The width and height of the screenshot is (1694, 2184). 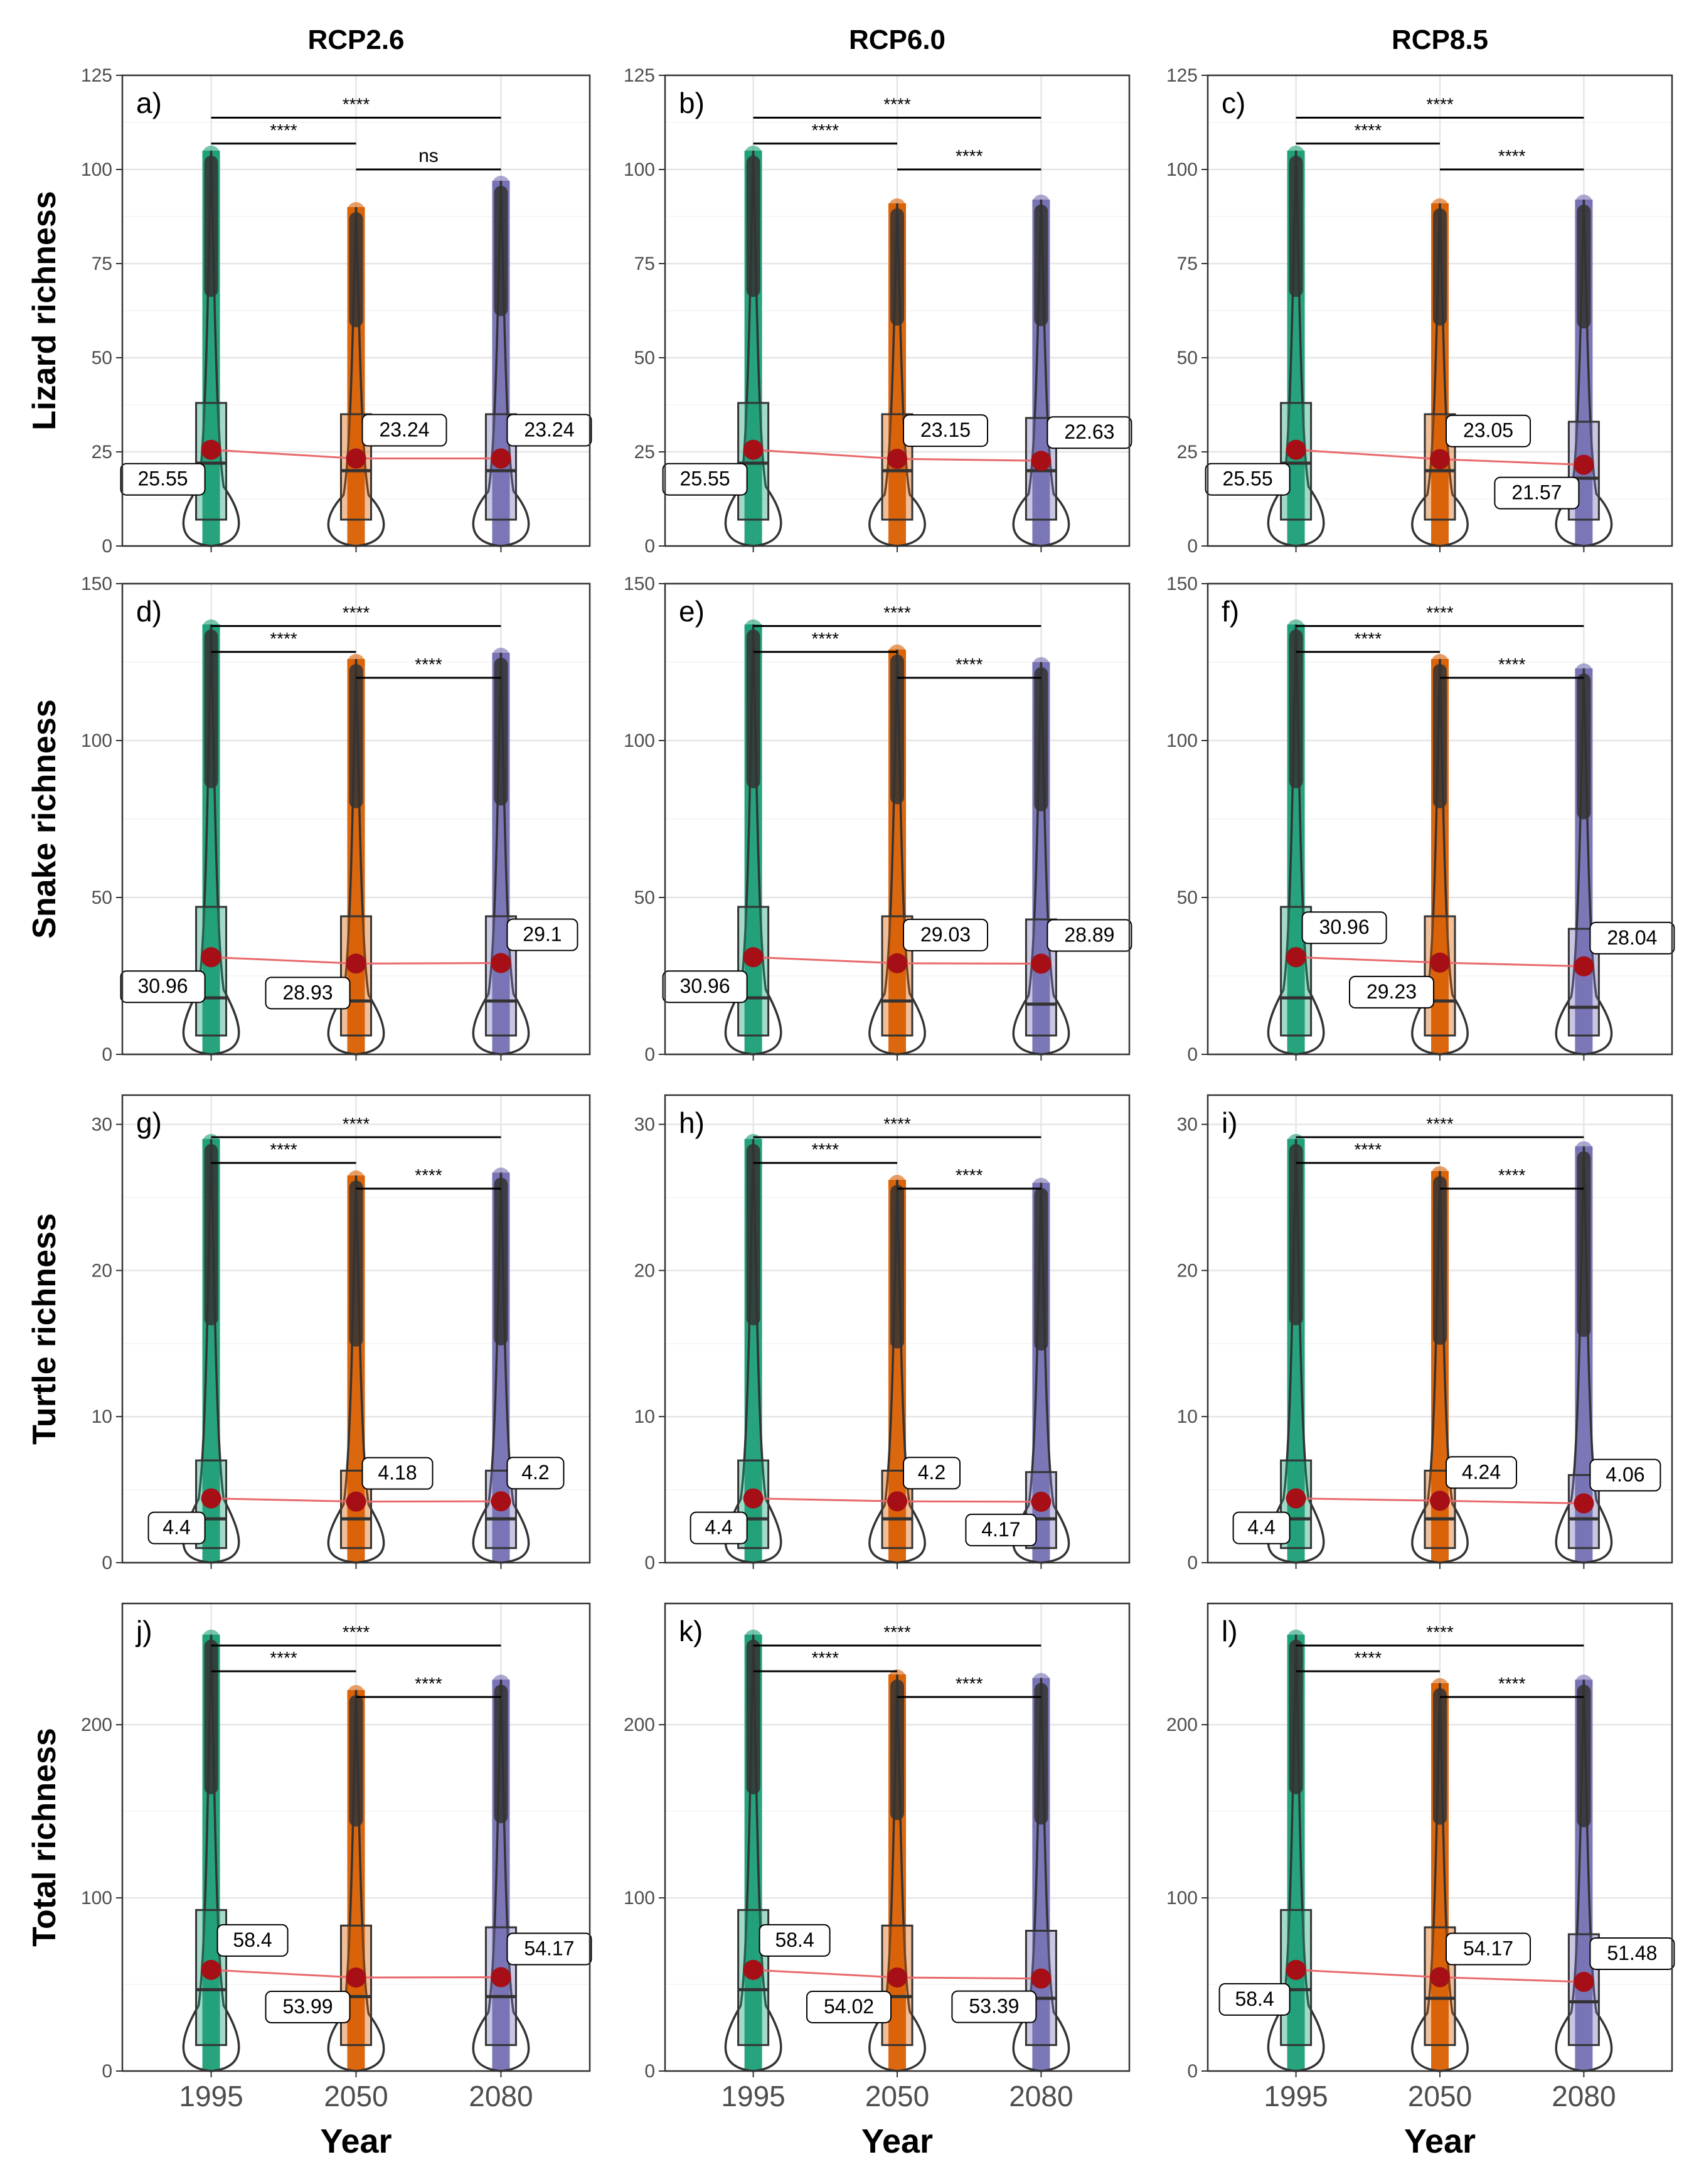 I want to click on mean-label: 28.04, so click(x=1632, y=937).